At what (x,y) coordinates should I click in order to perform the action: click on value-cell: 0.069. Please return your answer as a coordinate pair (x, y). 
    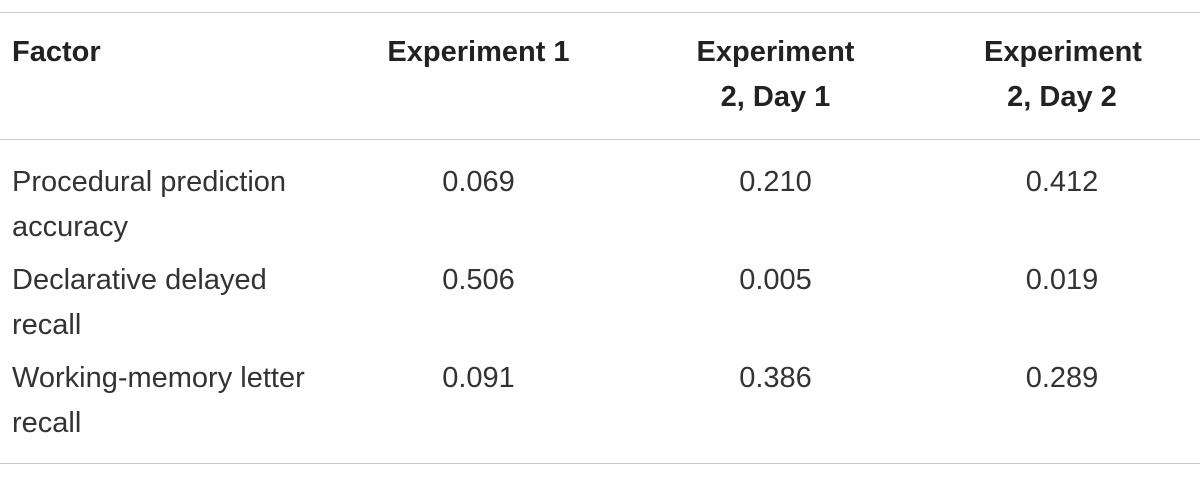
    Looking at the image, I should click on (478, 182).